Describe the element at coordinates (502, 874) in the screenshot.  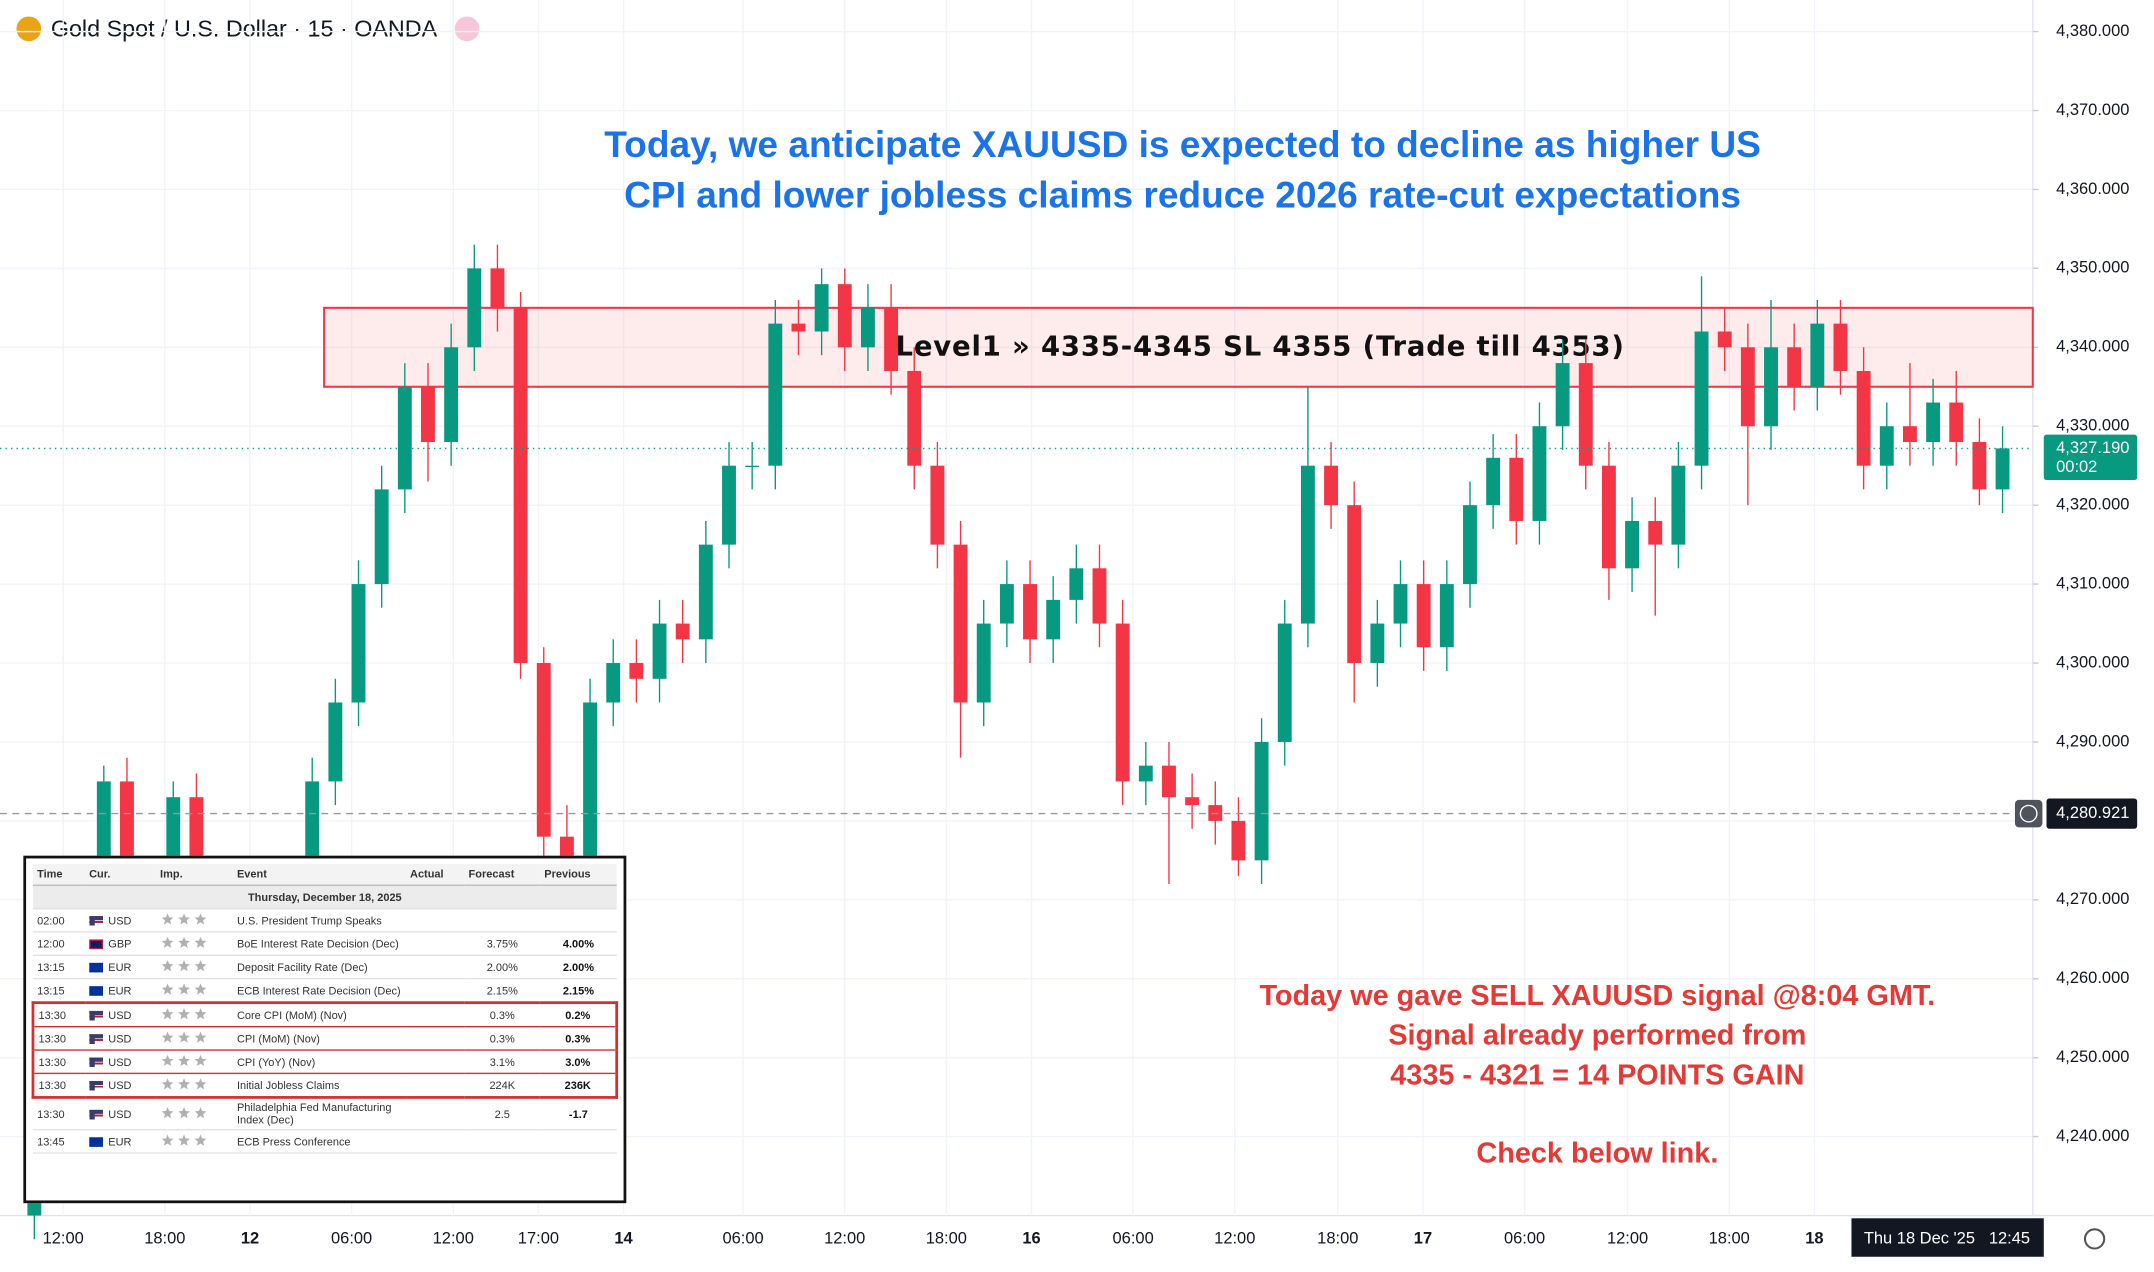
I see `calendar-column: Forecast` at that location.